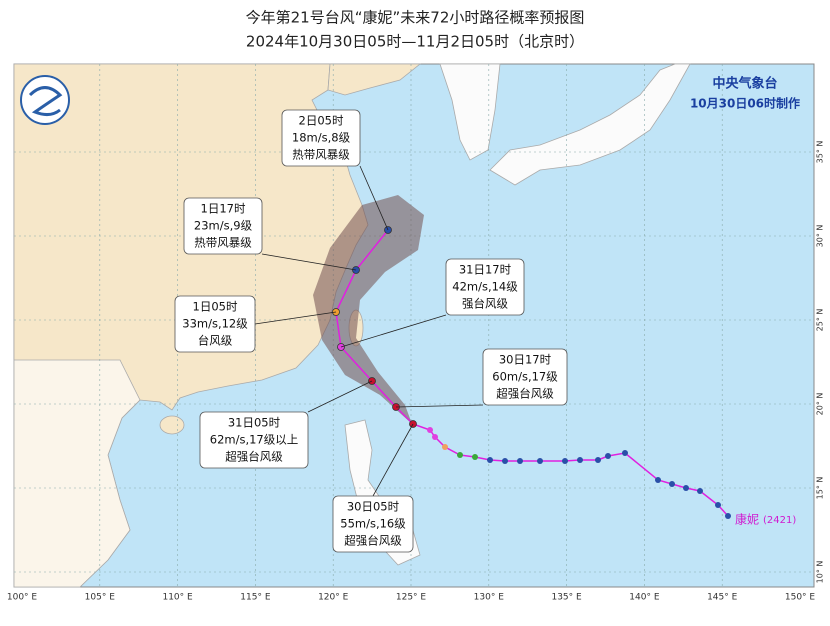 Image resolution: width=830 pixels, height=626 pixels. Describe the element at coordinates (415, 42) in the screenshot. I see `subtitle: 2024年10月30日05时—11月2日05时（北京时）` at that location.